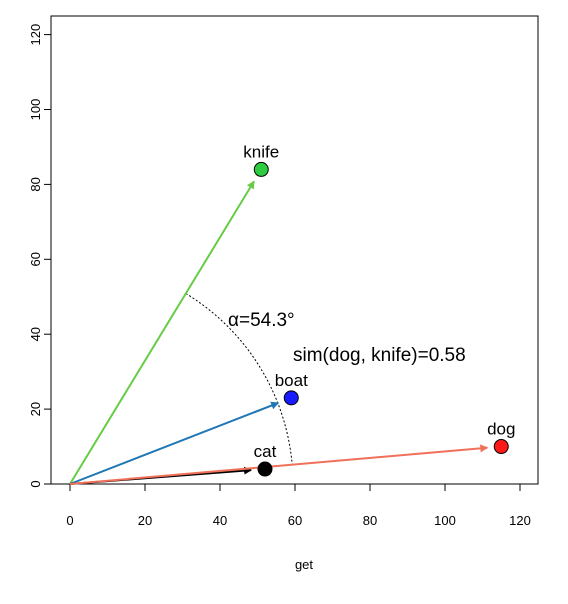 The width and height of the screenshot is (568, 604). Describe the element at coordinates (220, 520) in the screenshot. I see `x-tick-label: 40` at that location.